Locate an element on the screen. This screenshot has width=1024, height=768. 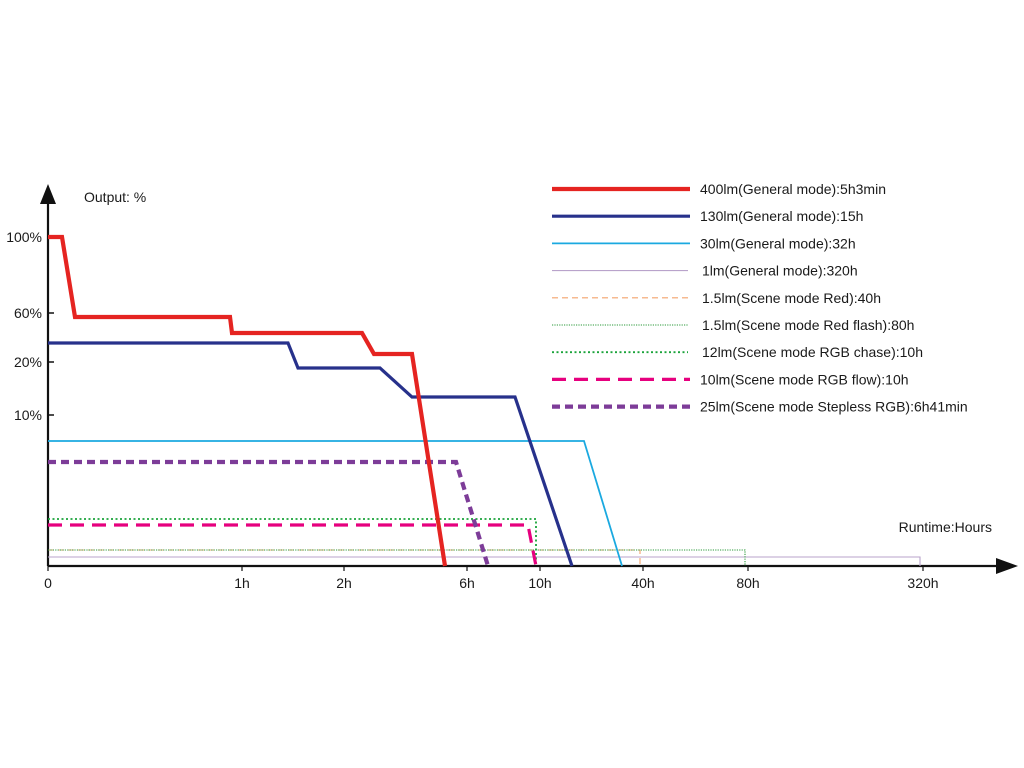
y-axis-arrow is located at coordinates (48, 194).